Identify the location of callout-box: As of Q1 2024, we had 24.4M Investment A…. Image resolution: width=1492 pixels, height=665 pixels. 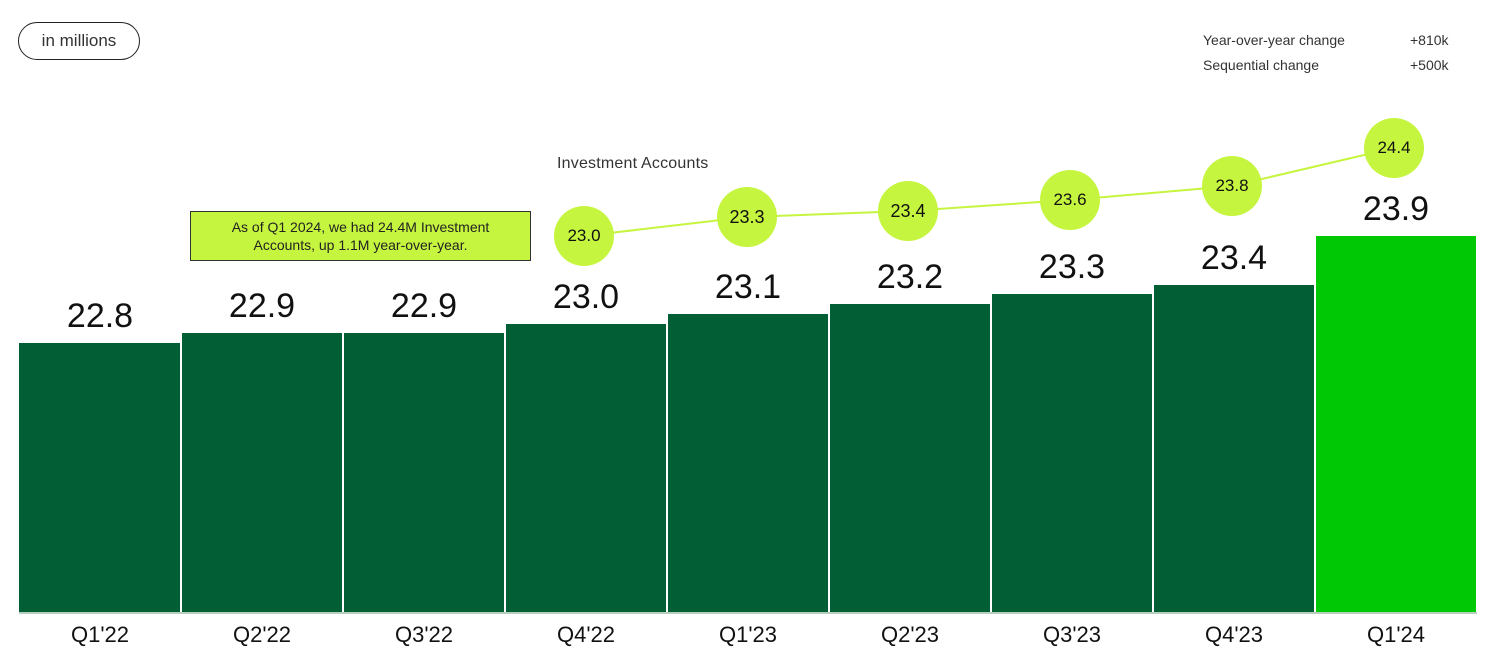
(360, 236).